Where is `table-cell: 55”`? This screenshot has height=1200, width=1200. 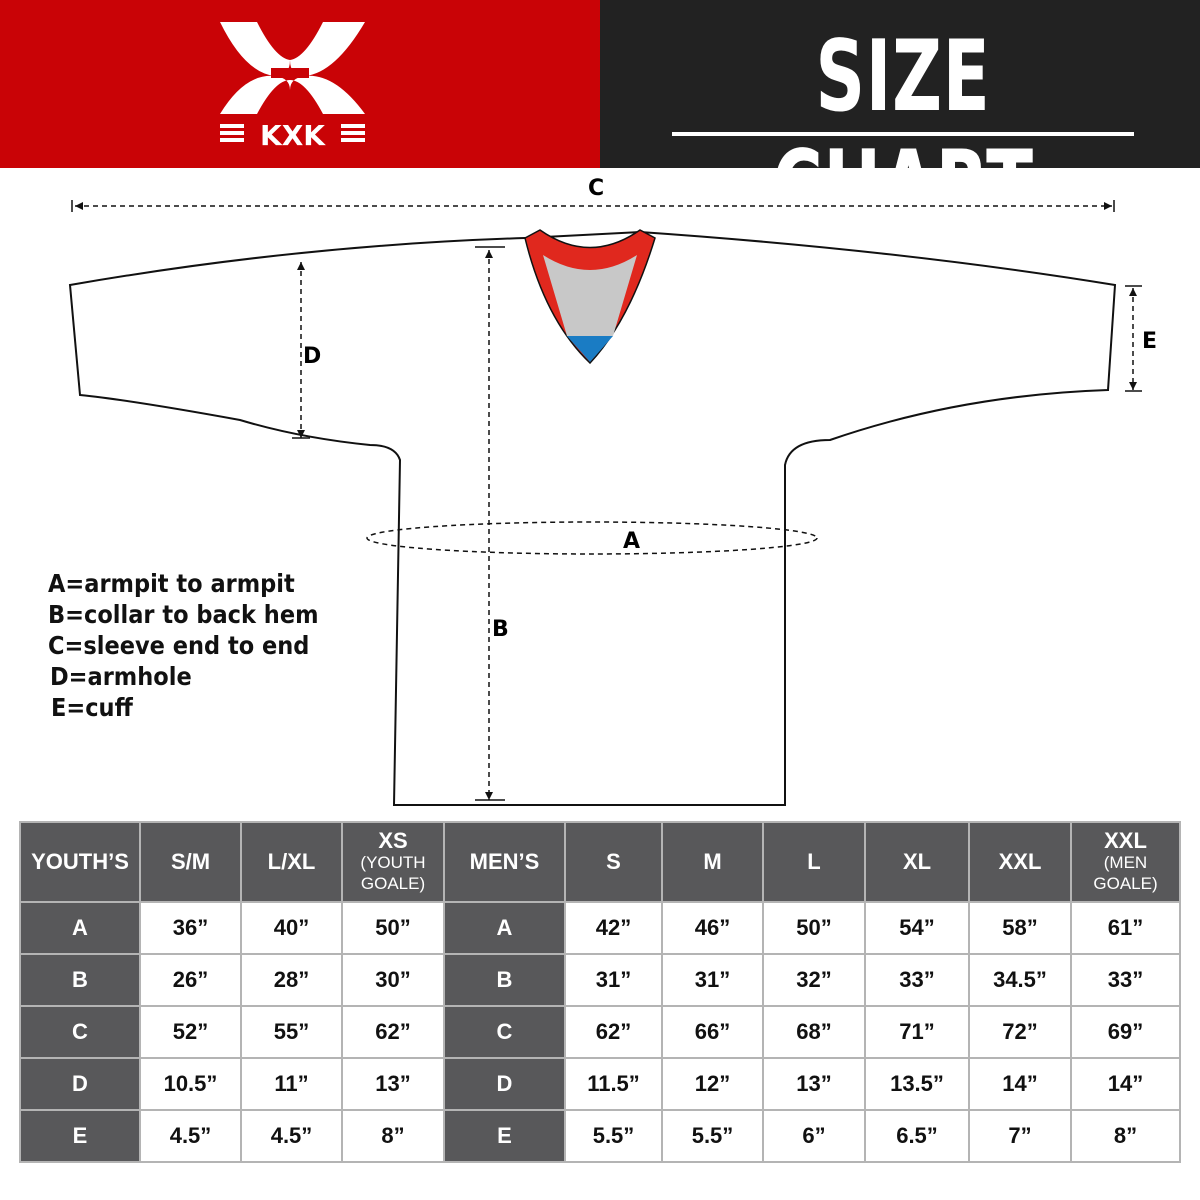 table-cell: 55” is located at coordinates (291, 1032).